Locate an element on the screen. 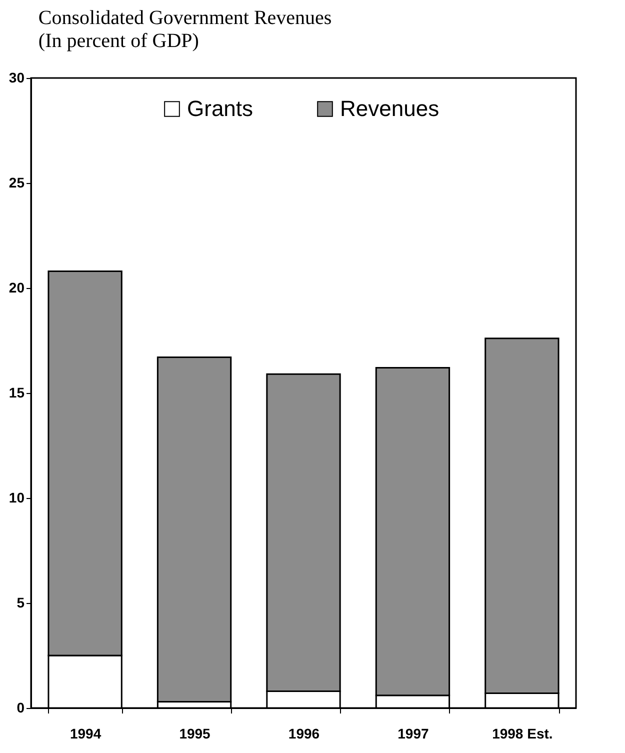 The height and width of the screenshot is (753, 625). y-tick-label: 10 is located at coordinates (16, 498).